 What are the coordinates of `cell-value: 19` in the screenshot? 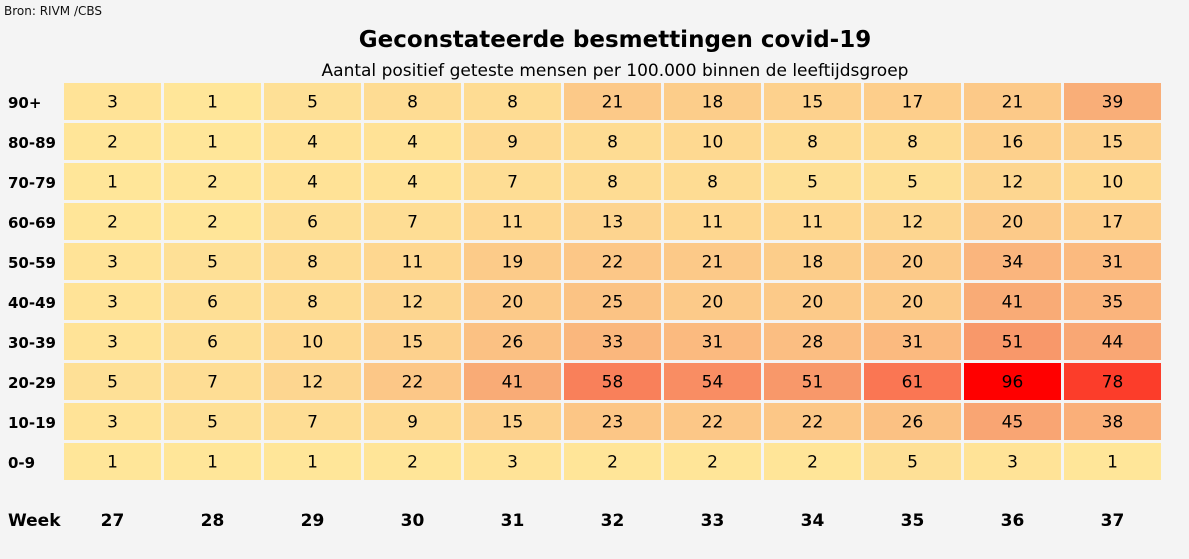 It's located at (513, 263).